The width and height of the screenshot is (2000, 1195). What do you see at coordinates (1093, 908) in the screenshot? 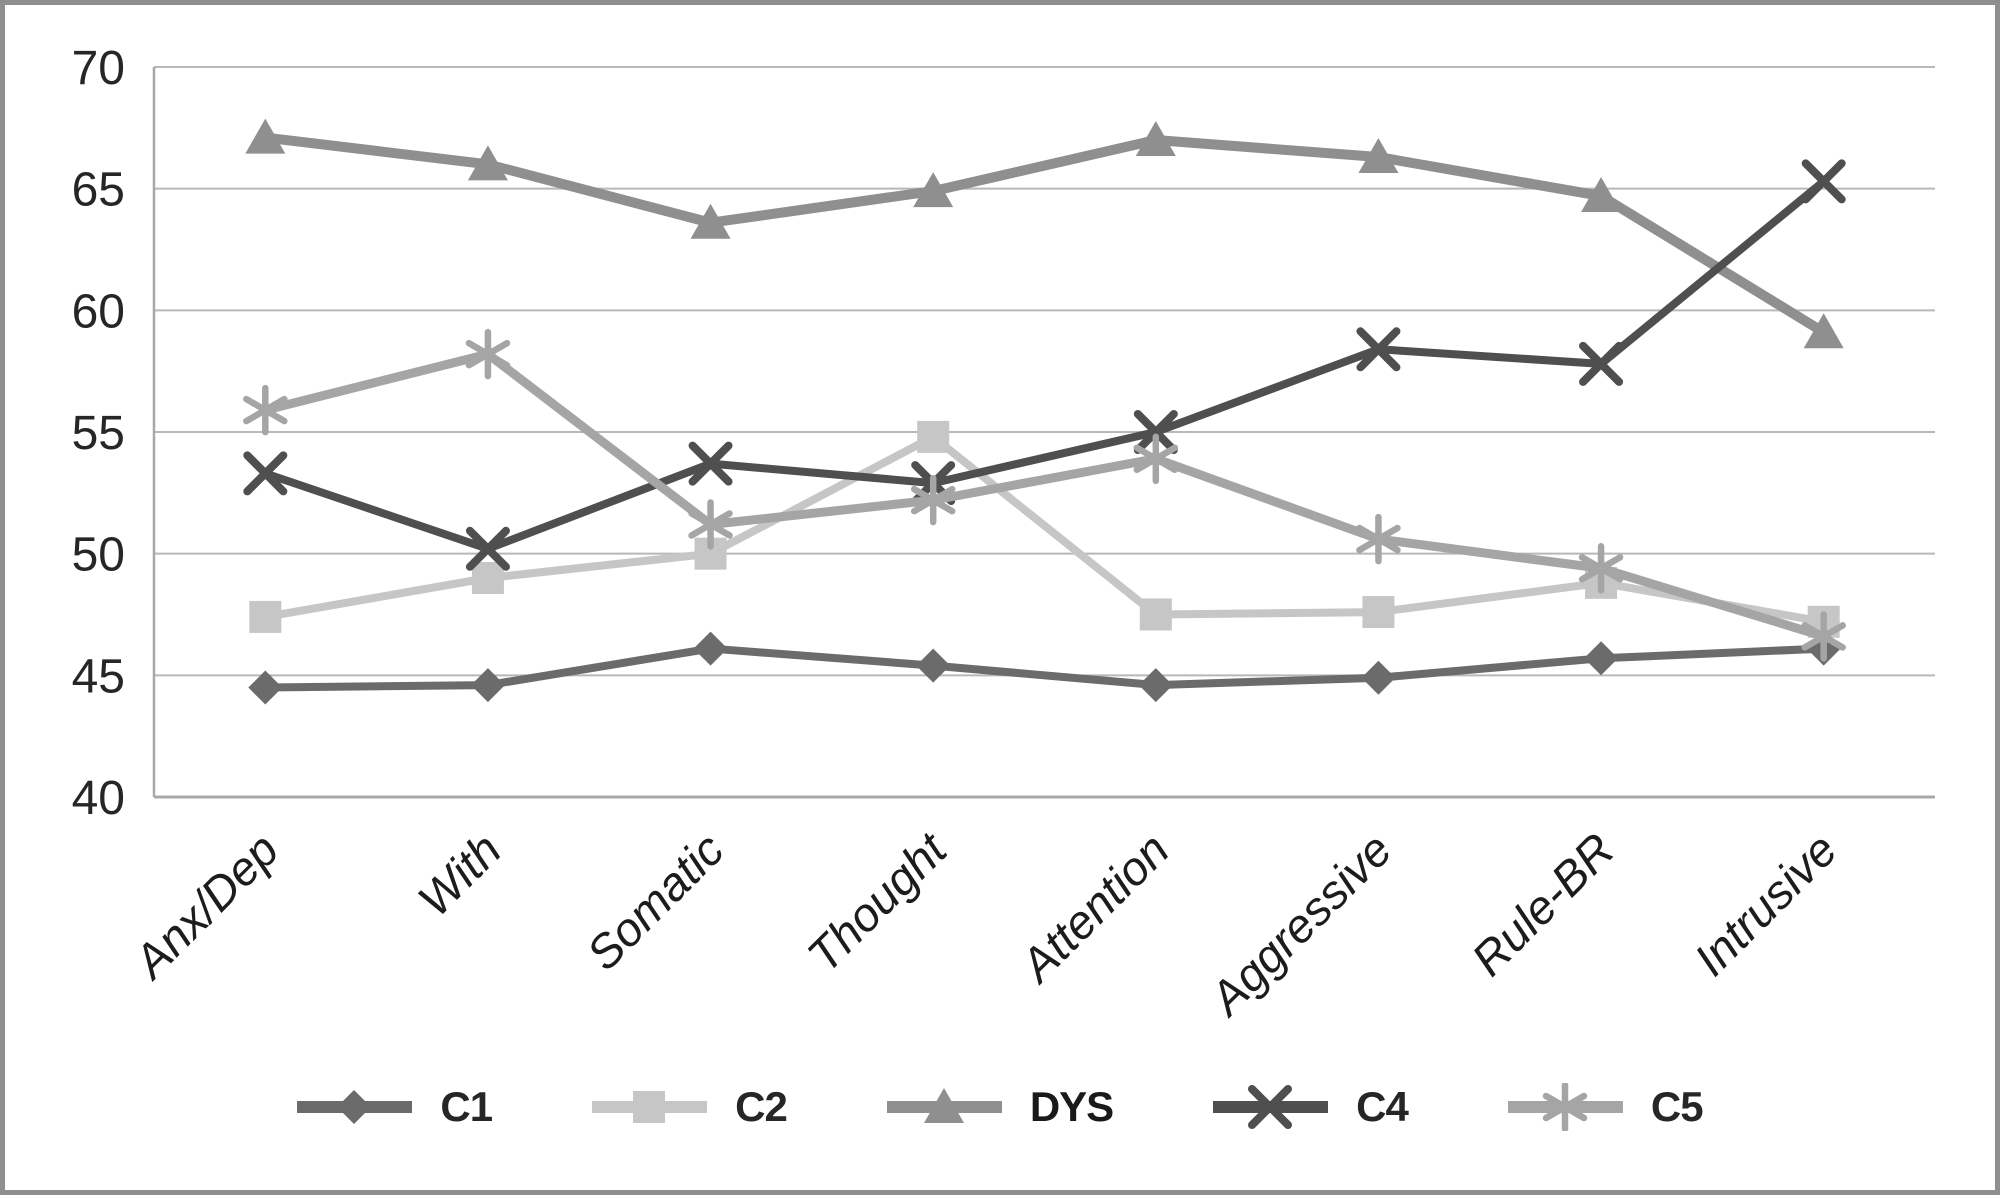
I see `x-axis-label: Attention` at bounding box center [1093, 908].